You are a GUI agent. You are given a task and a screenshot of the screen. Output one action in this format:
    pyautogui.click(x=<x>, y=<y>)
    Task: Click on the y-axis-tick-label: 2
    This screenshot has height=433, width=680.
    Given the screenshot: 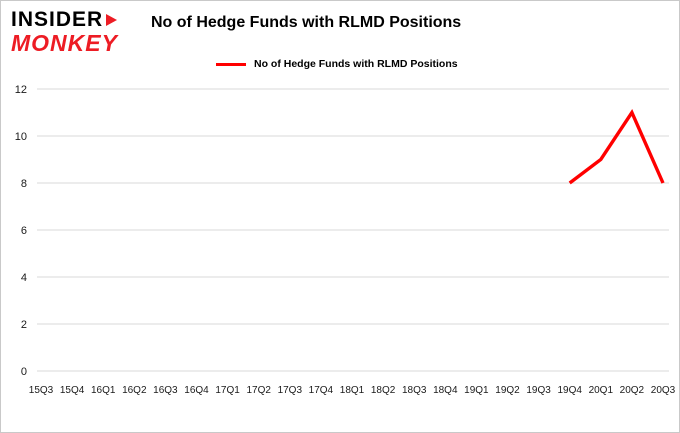 What is the action you would take?
    pyautogui.click(x=24, y=325)
    